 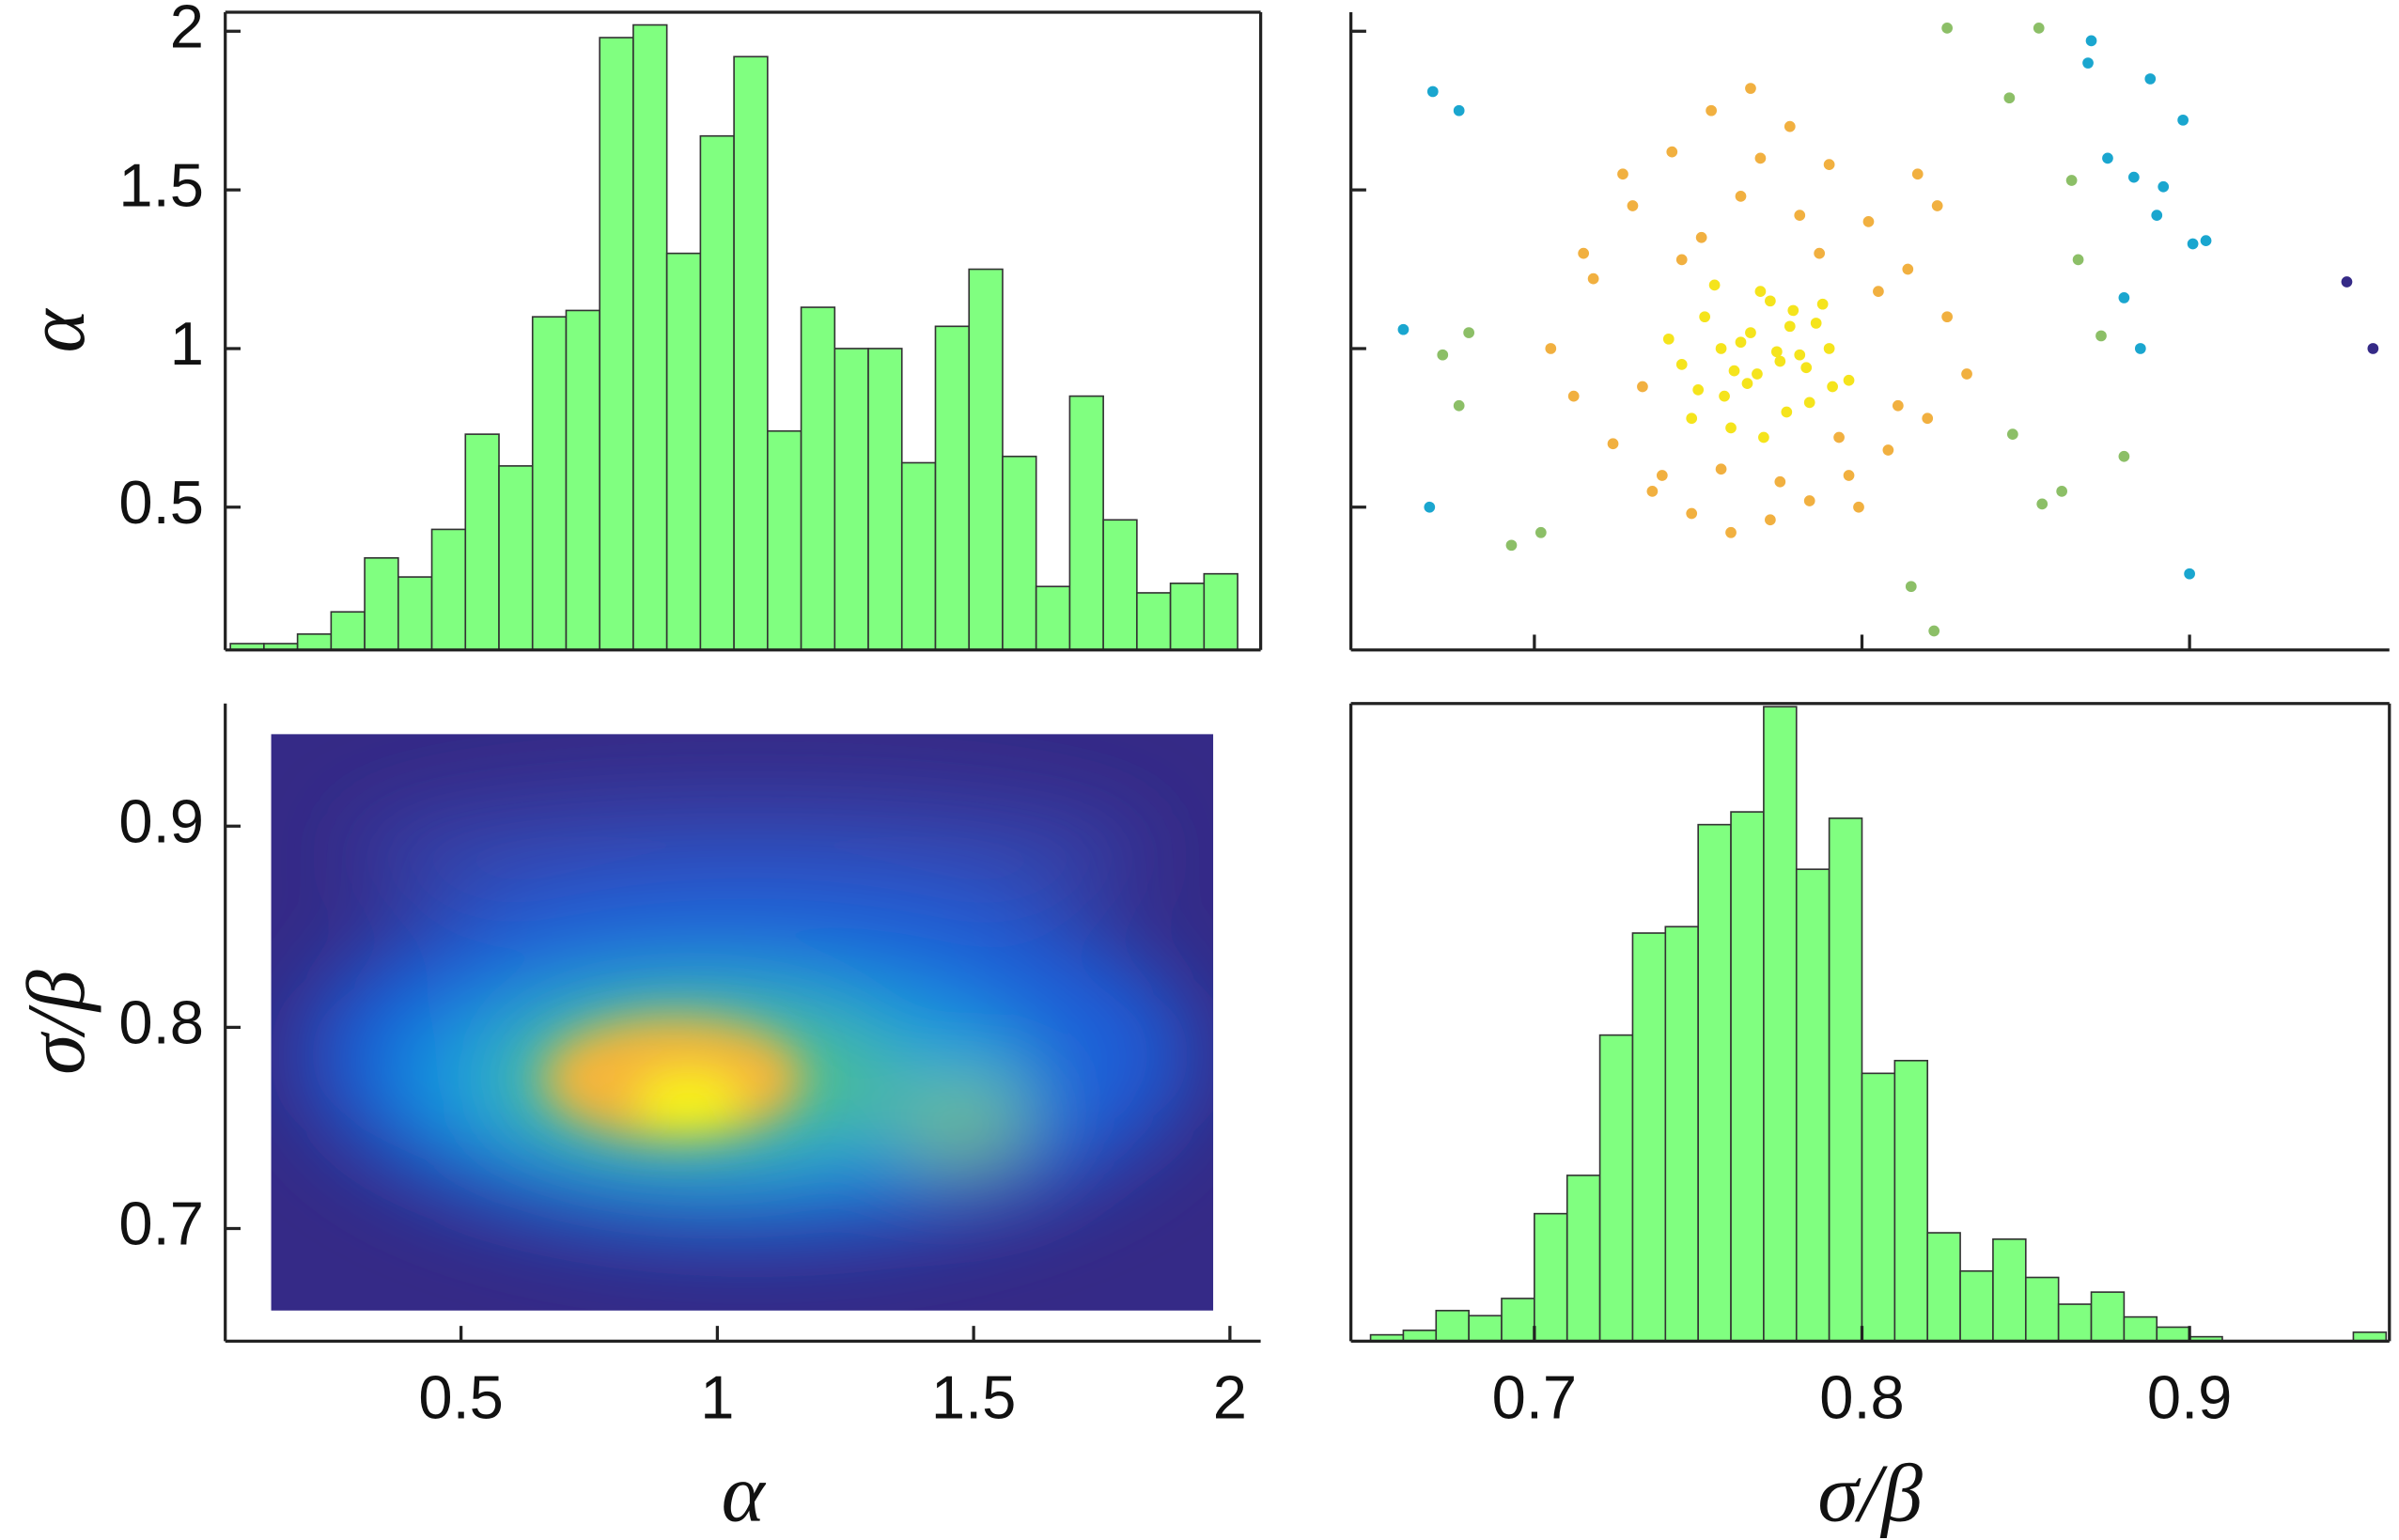 I want to click on x-tick-label: 0.9, so click(x=2190, y=1397).